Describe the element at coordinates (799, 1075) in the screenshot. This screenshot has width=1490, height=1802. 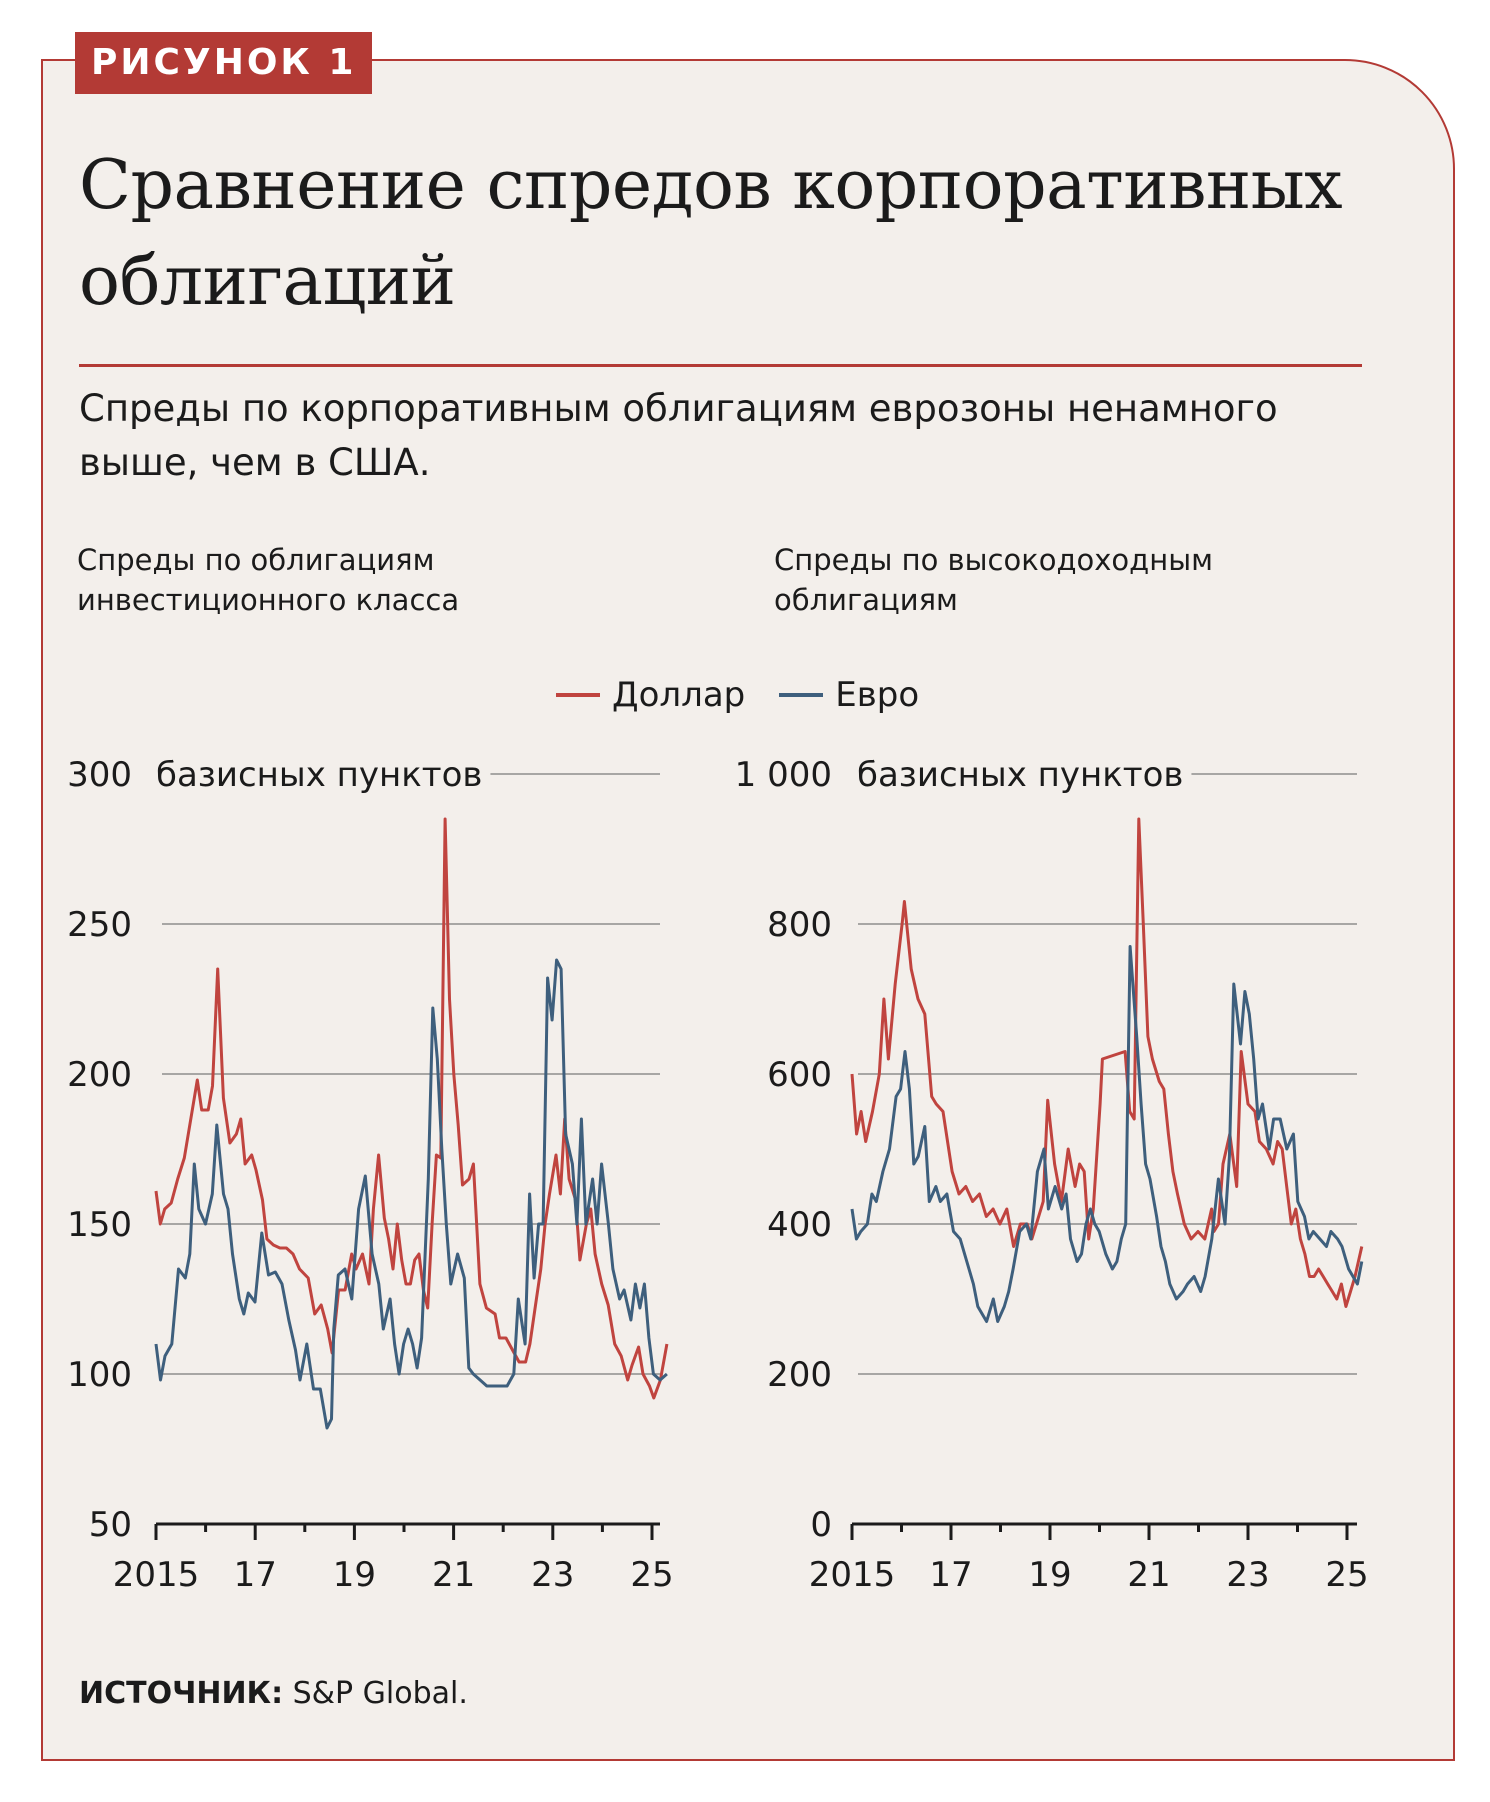
I see `y-tick-label: 600` at that location.